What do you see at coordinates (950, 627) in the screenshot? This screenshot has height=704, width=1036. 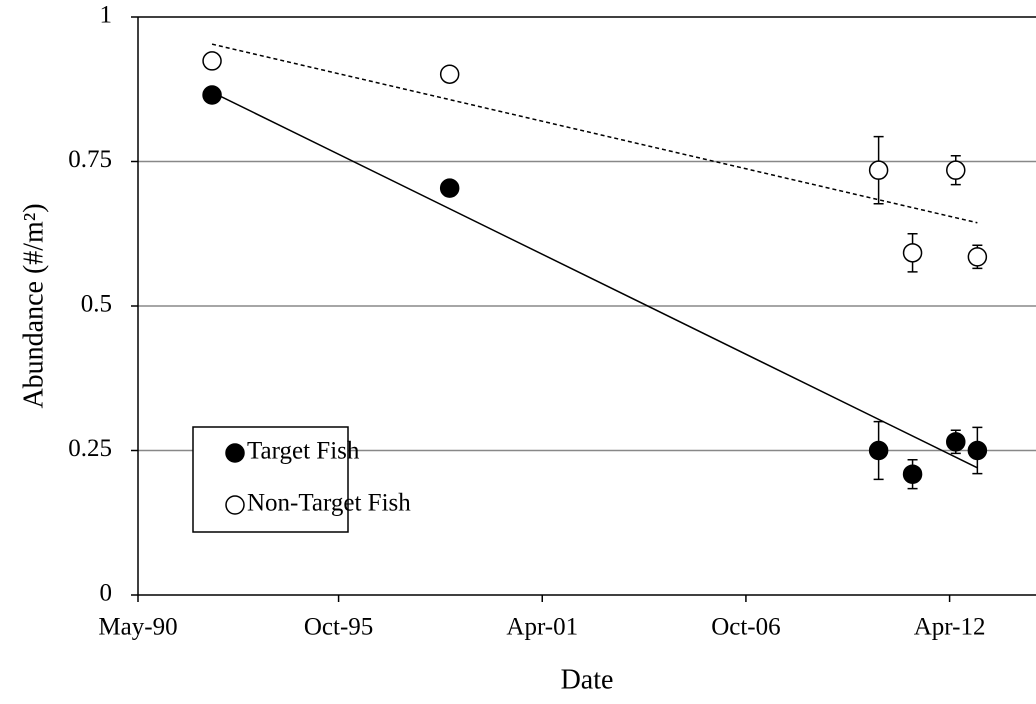 I see `x-tick-label: Apr-12` at bounding box center [950, 627].